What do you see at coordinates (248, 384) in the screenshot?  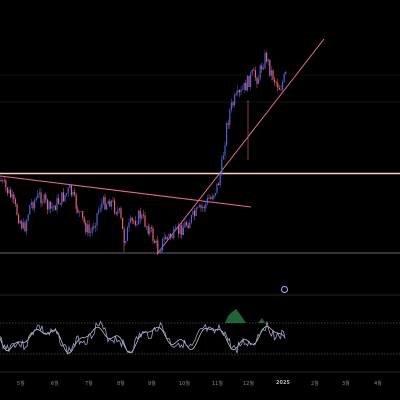 I see `x-tick-label: 12월` at bounding box center [248, 384].